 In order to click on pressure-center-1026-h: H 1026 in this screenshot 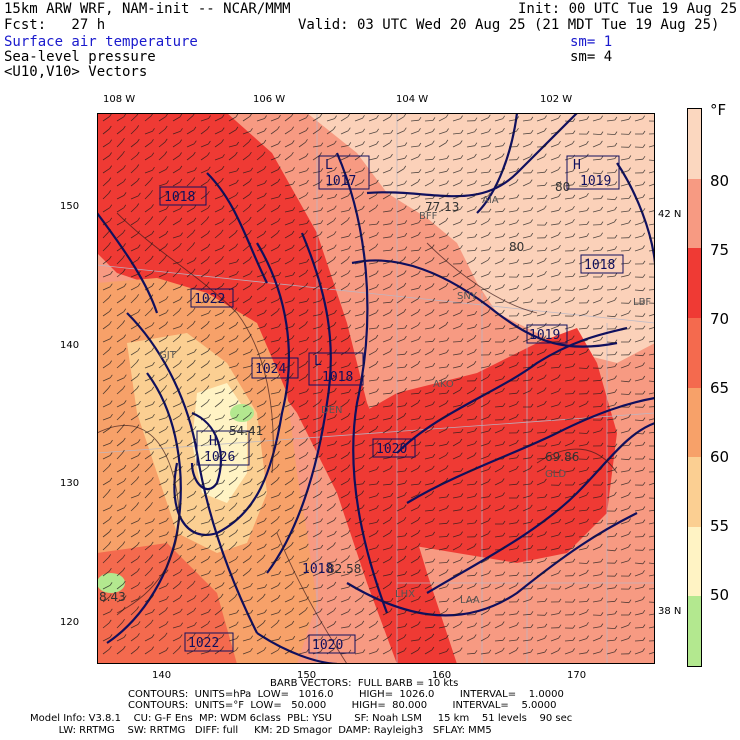, I will do `click(223, 448)`.